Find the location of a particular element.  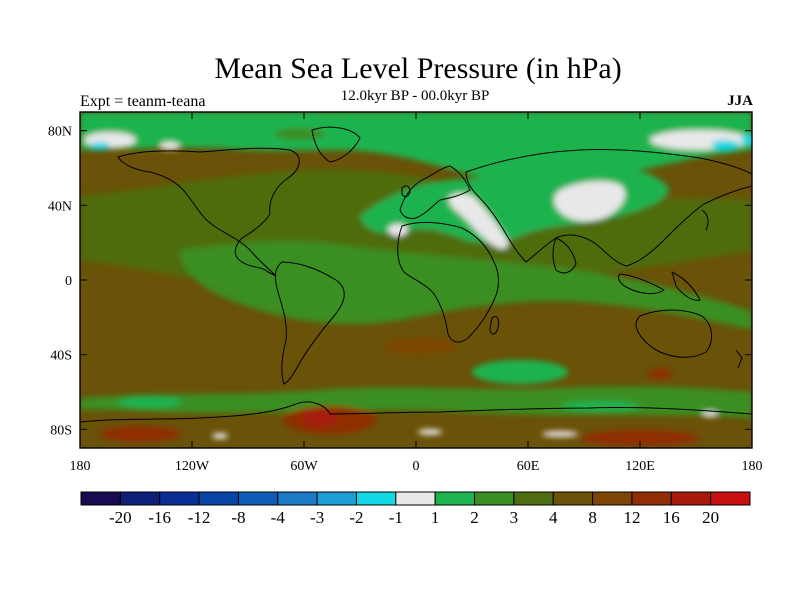

chart-subtitle: 12.0kyr BP - 00.0kyr BP is located at coordinates (415, 96).